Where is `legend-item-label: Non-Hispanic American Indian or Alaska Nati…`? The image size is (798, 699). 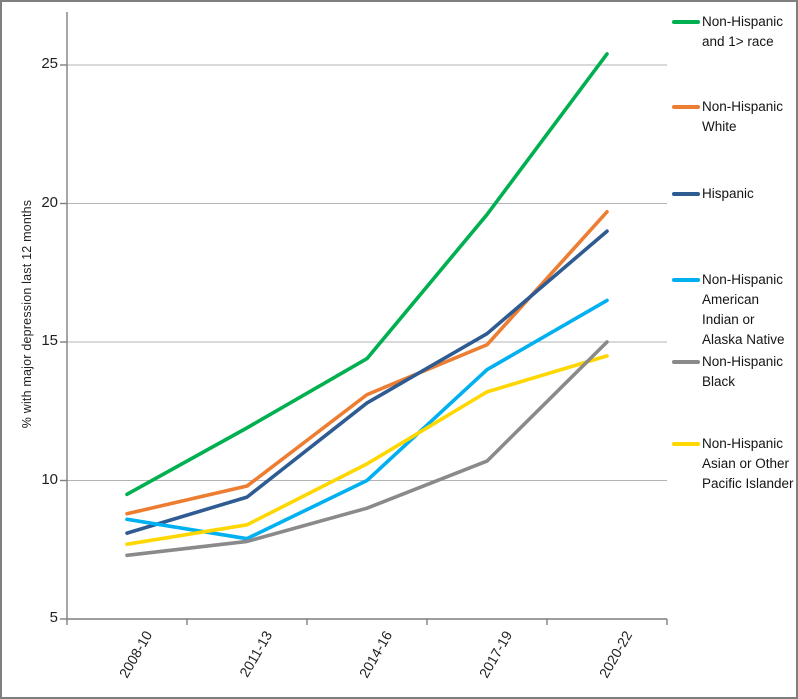
legend-item-label: Non-Hispanic American Indian or Alaska Nati… is located at coordinates (743, 309).